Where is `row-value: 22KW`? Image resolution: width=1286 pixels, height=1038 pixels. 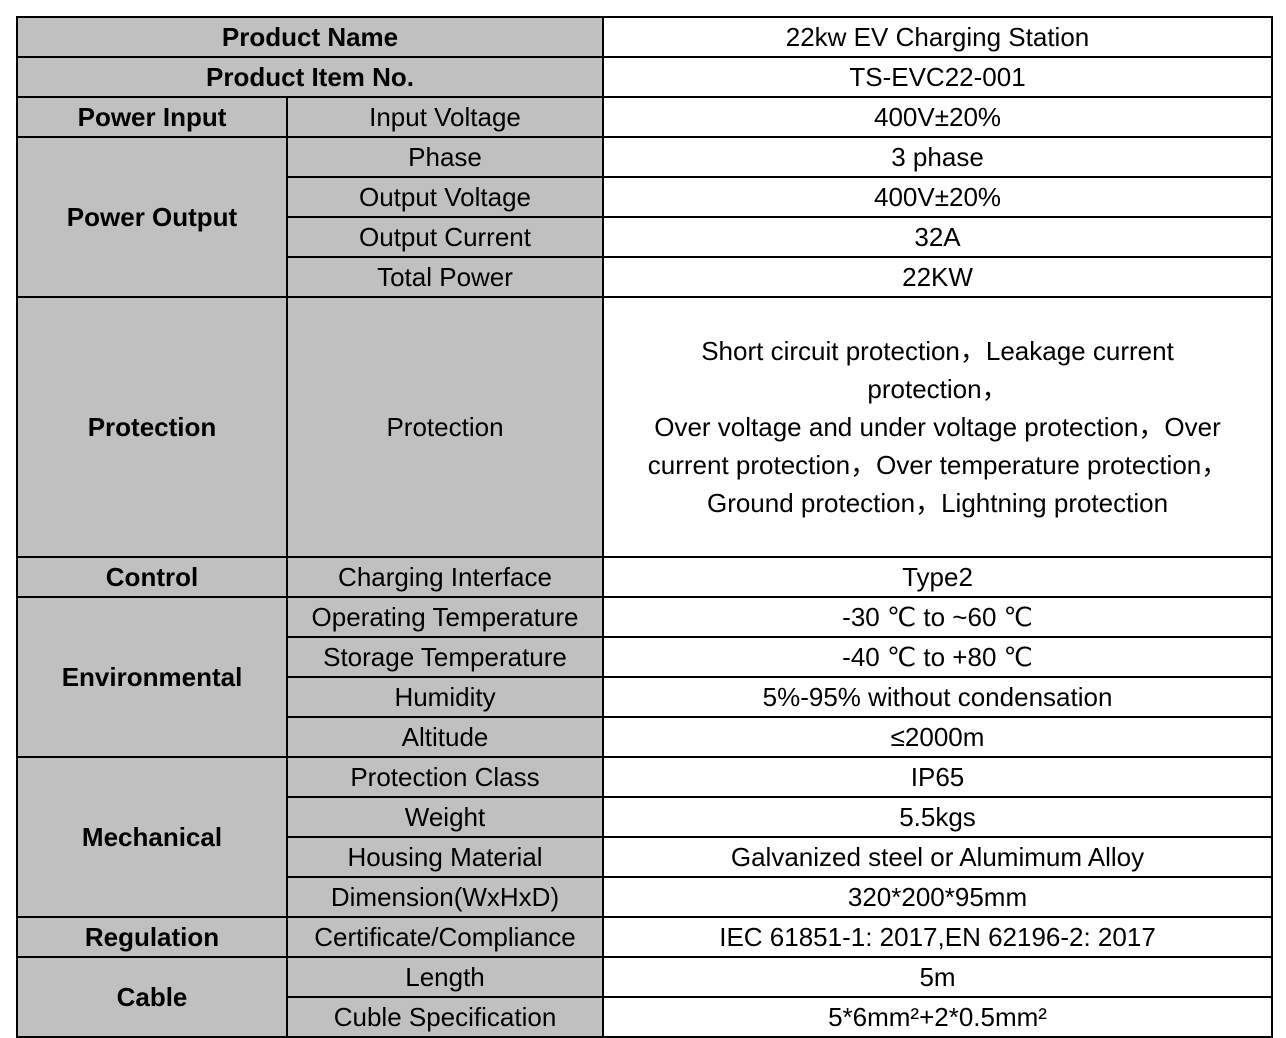 row-value: 22KW is located at coordinates (938, 277).